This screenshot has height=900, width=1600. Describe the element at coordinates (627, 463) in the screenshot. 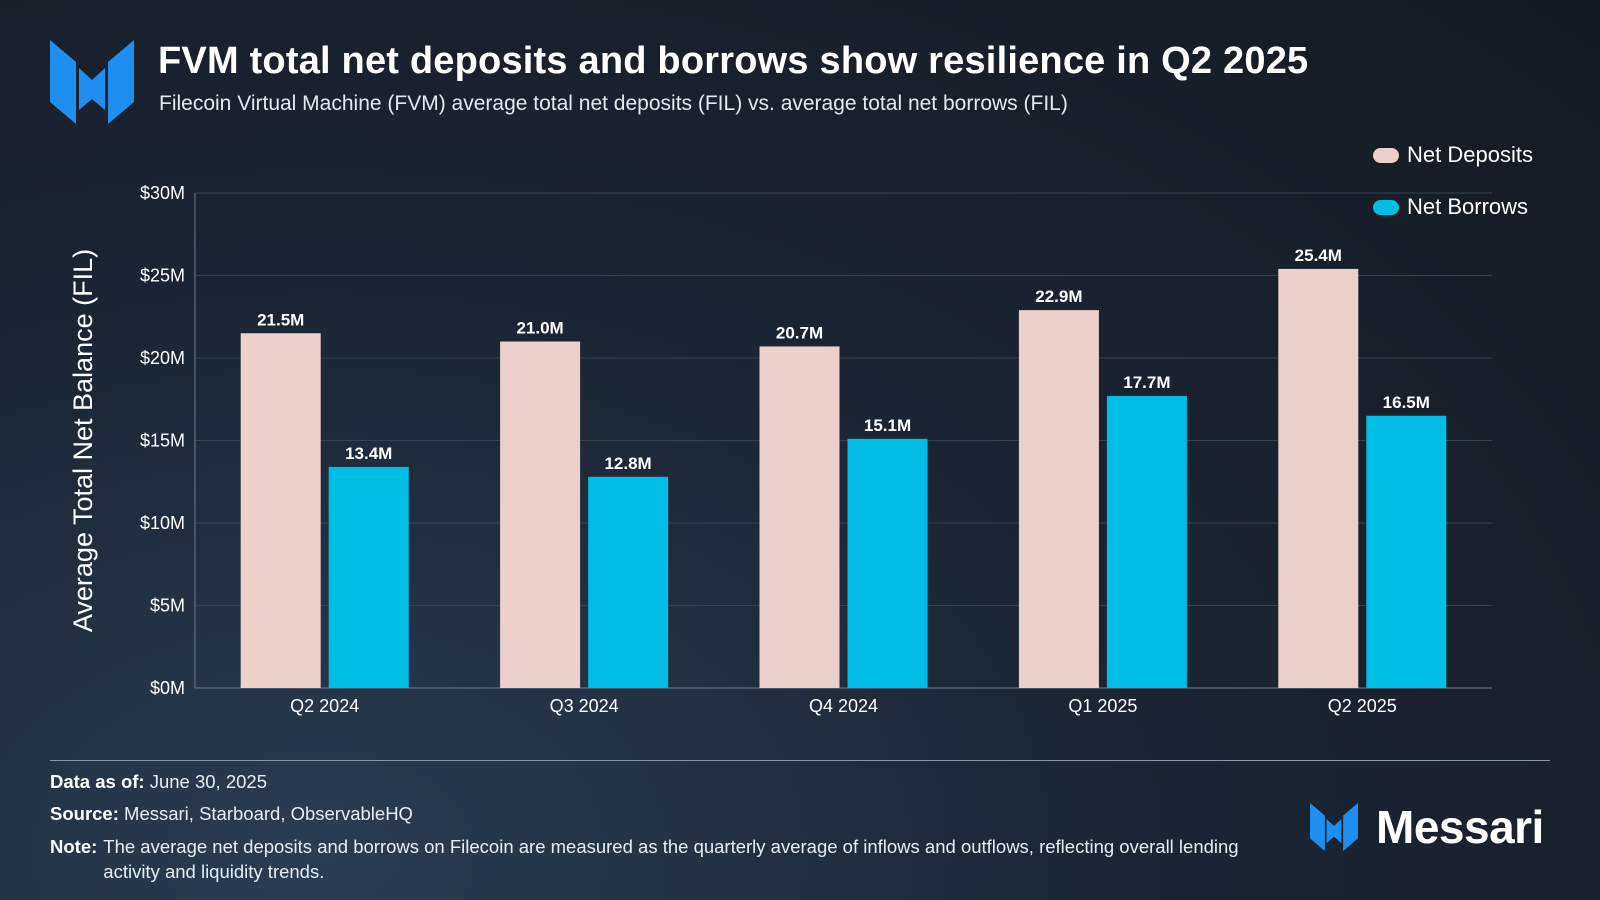

I see `data-label-net-borrows: 12.8M` at that location.